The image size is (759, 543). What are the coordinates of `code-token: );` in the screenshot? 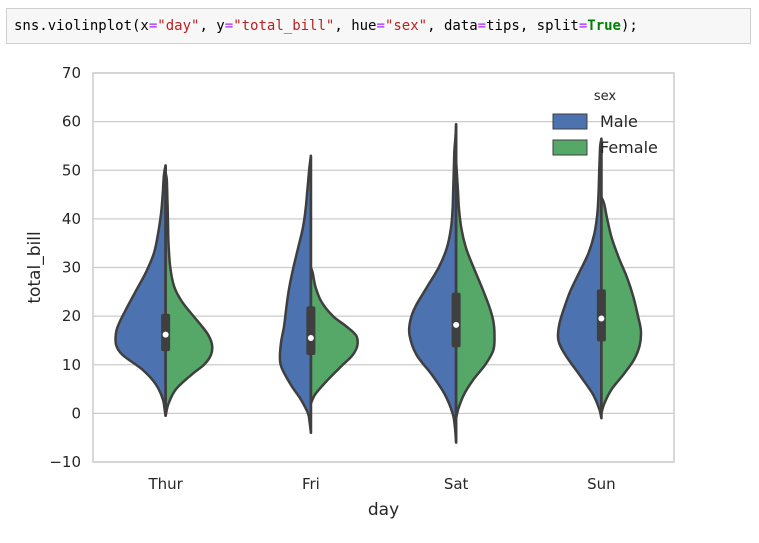 It's located at (629, 26).